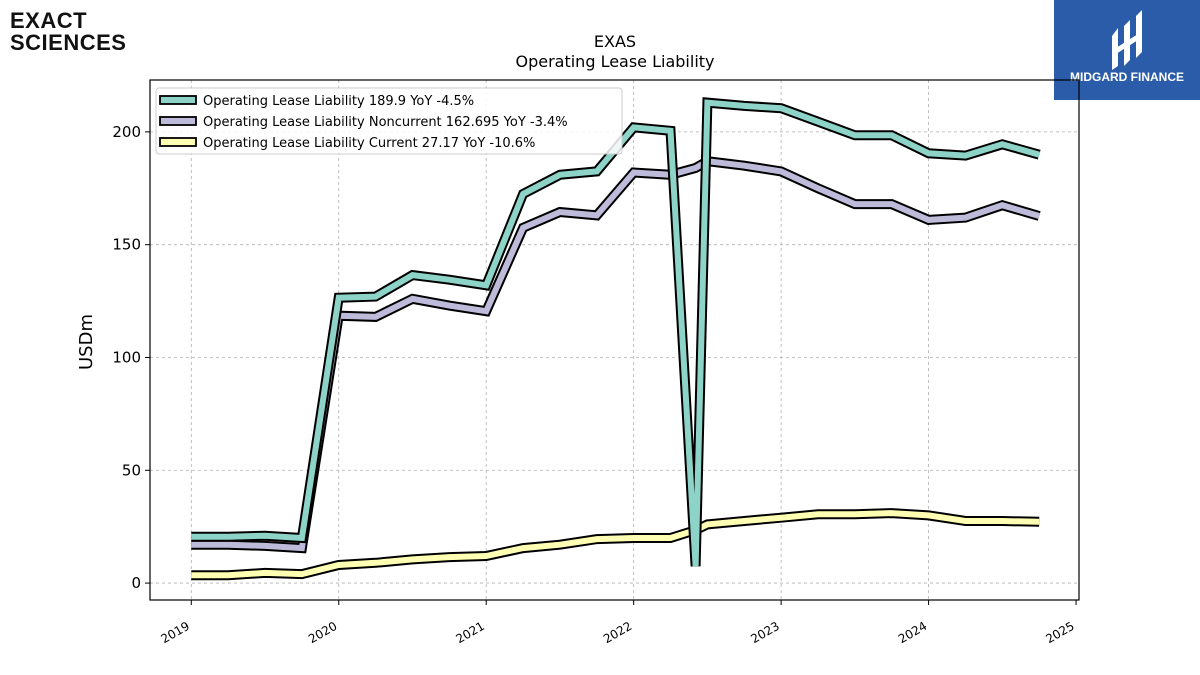 This screenshot has height=675, width=1200. I want to click on y-tick-label: 200, so click(126, 132).